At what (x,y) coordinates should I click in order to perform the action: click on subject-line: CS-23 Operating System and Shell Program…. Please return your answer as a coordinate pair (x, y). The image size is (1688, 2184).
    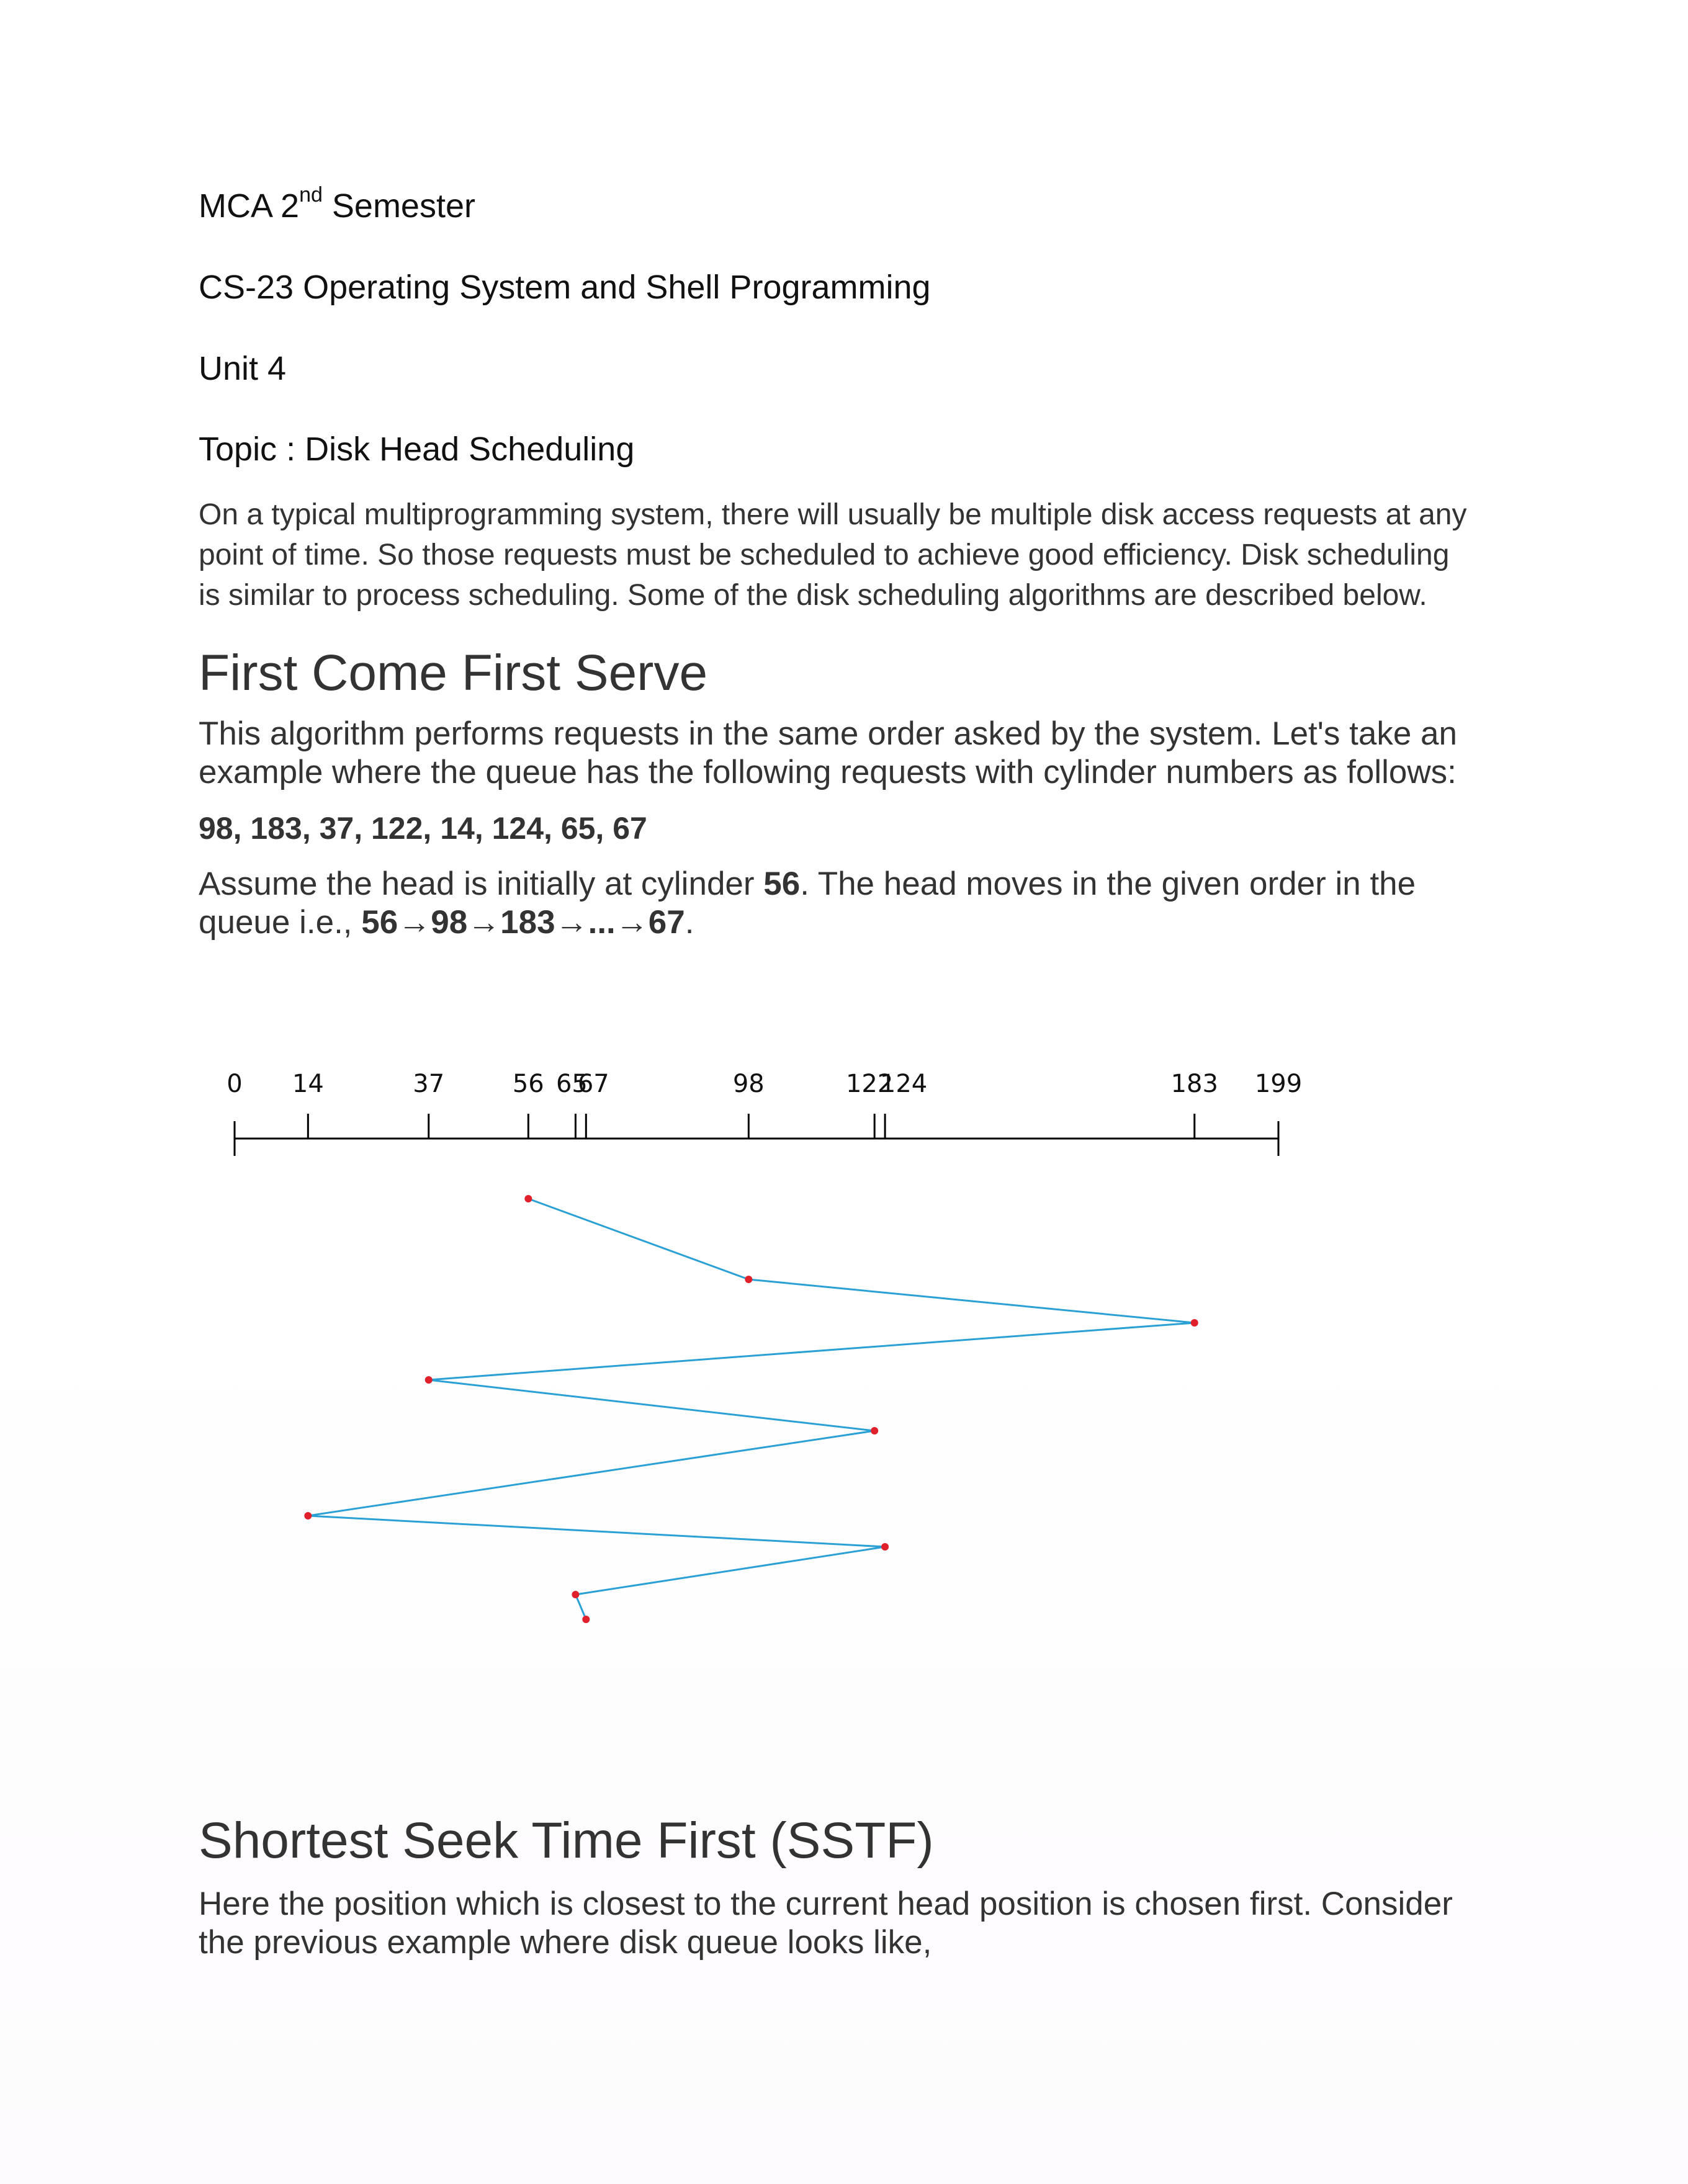
    Looking at the image, I should click on (565, 287).